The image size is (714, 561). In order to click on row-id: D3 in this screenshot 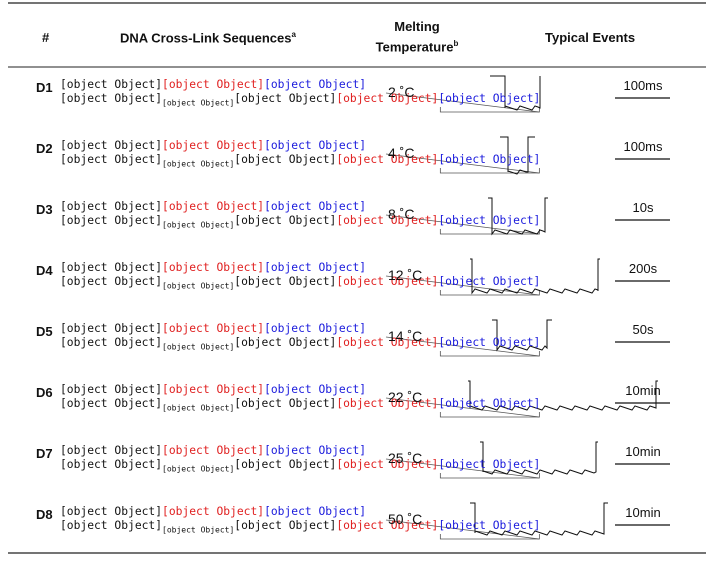, I will do `click(44, 209)`.